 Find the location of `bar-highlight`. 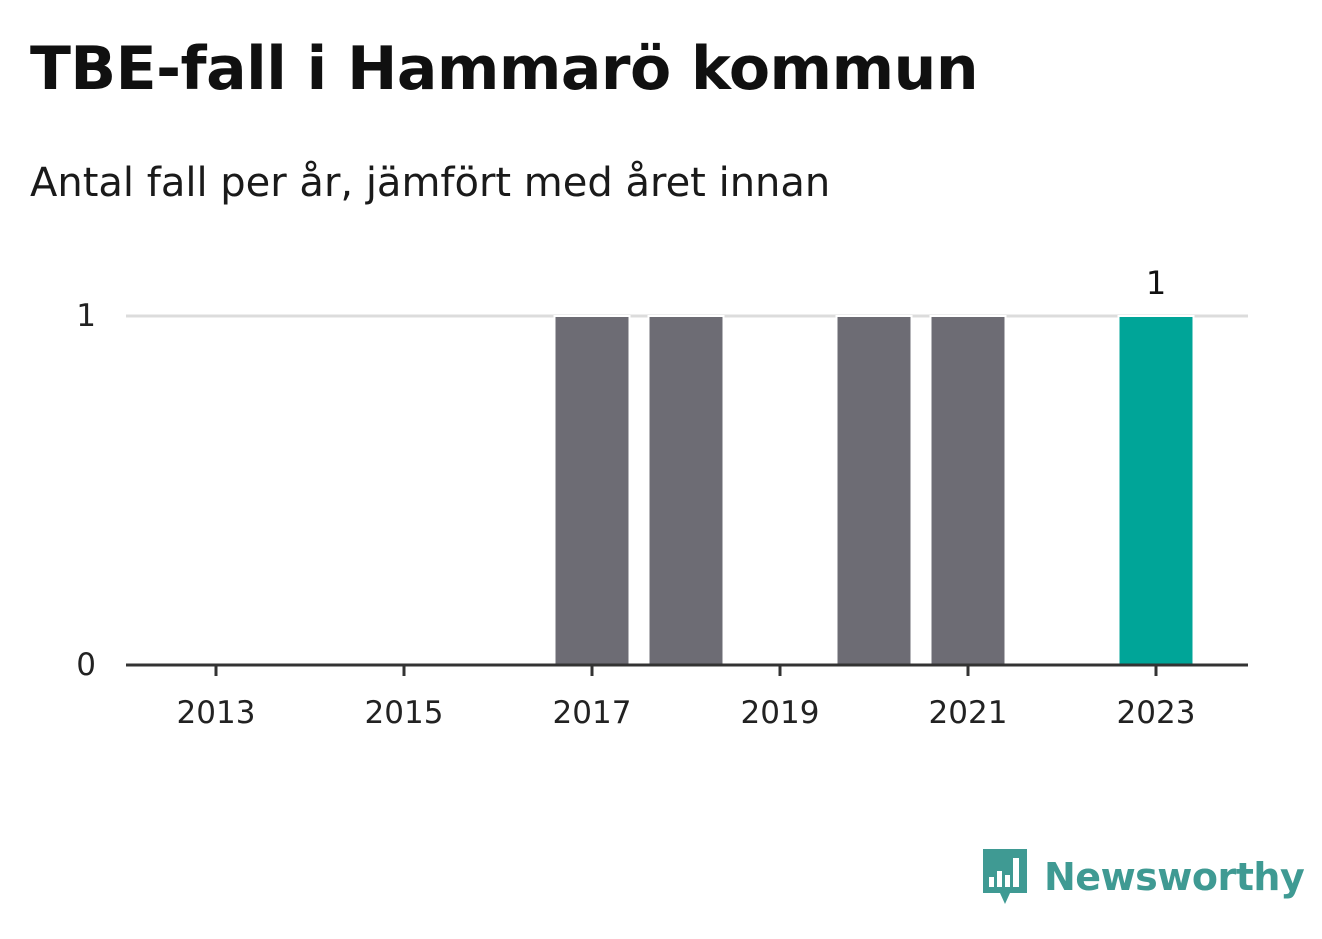

bar-highlight is located at coordinates (1156, 490).